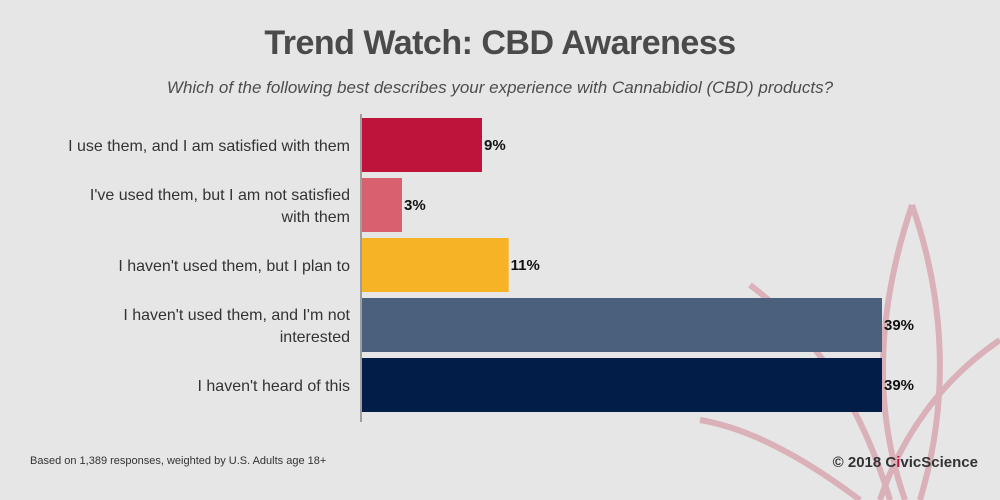 Image resolution: width=1000 pixels, height=500 pixels. Describe the element at coordinates (891, 462) in the screenshot. I see `brand-c: C` at that location.